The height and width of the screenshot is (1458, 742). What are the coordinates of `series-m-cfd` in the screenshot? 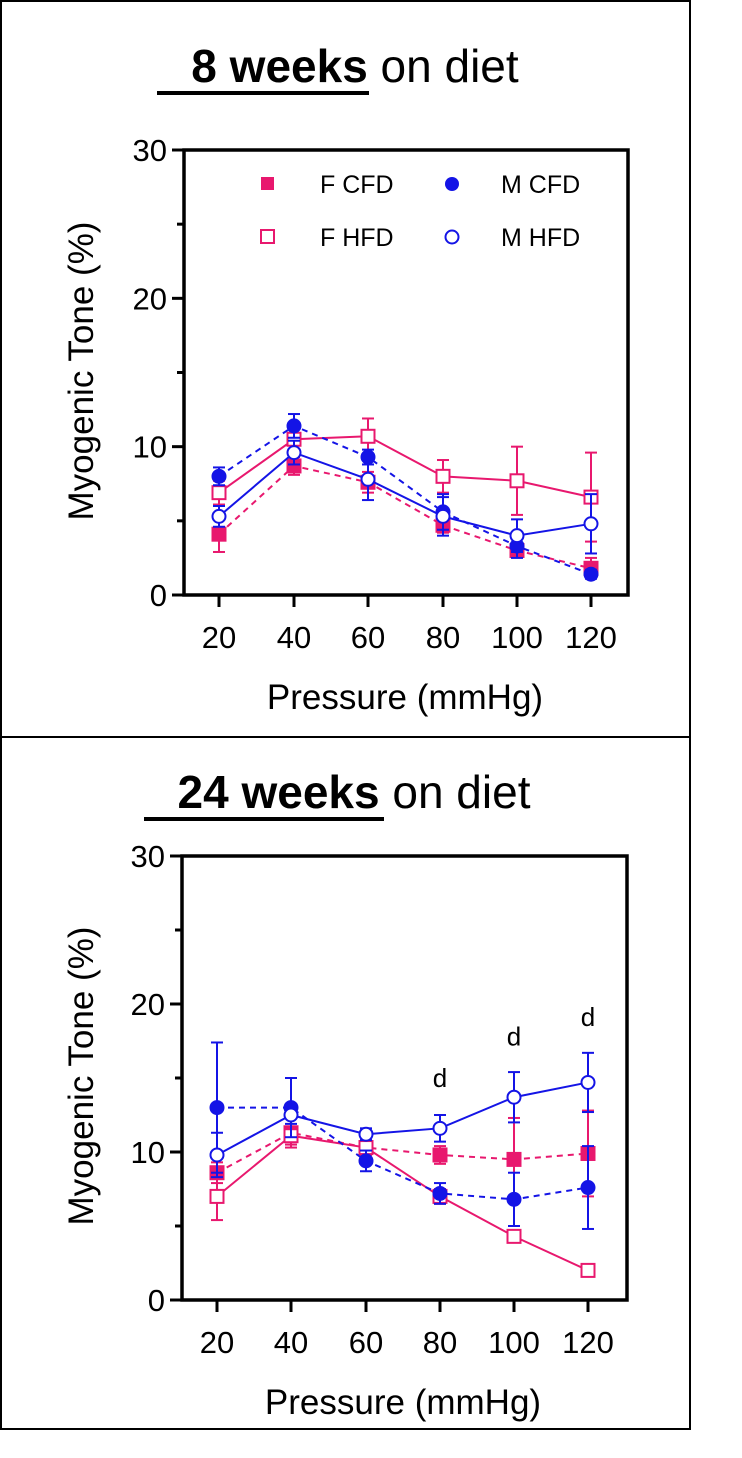 It's located at (402, 1135).